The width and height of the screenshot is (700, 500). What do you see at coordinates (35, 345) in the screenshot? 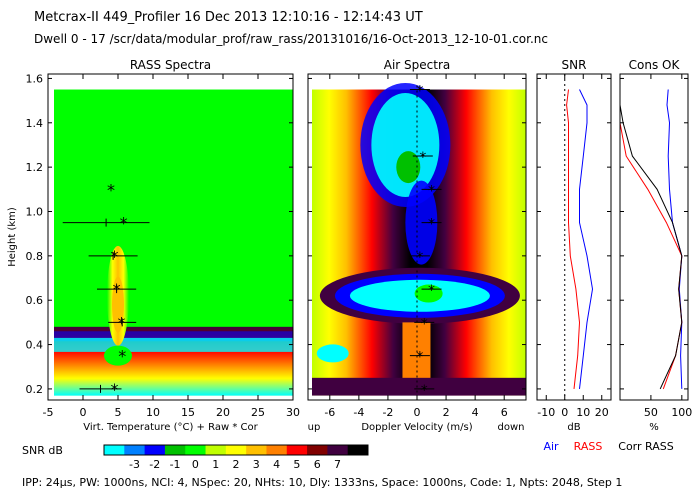
I see `y-tick-label: 0.4` at bounding box center [35, 345].